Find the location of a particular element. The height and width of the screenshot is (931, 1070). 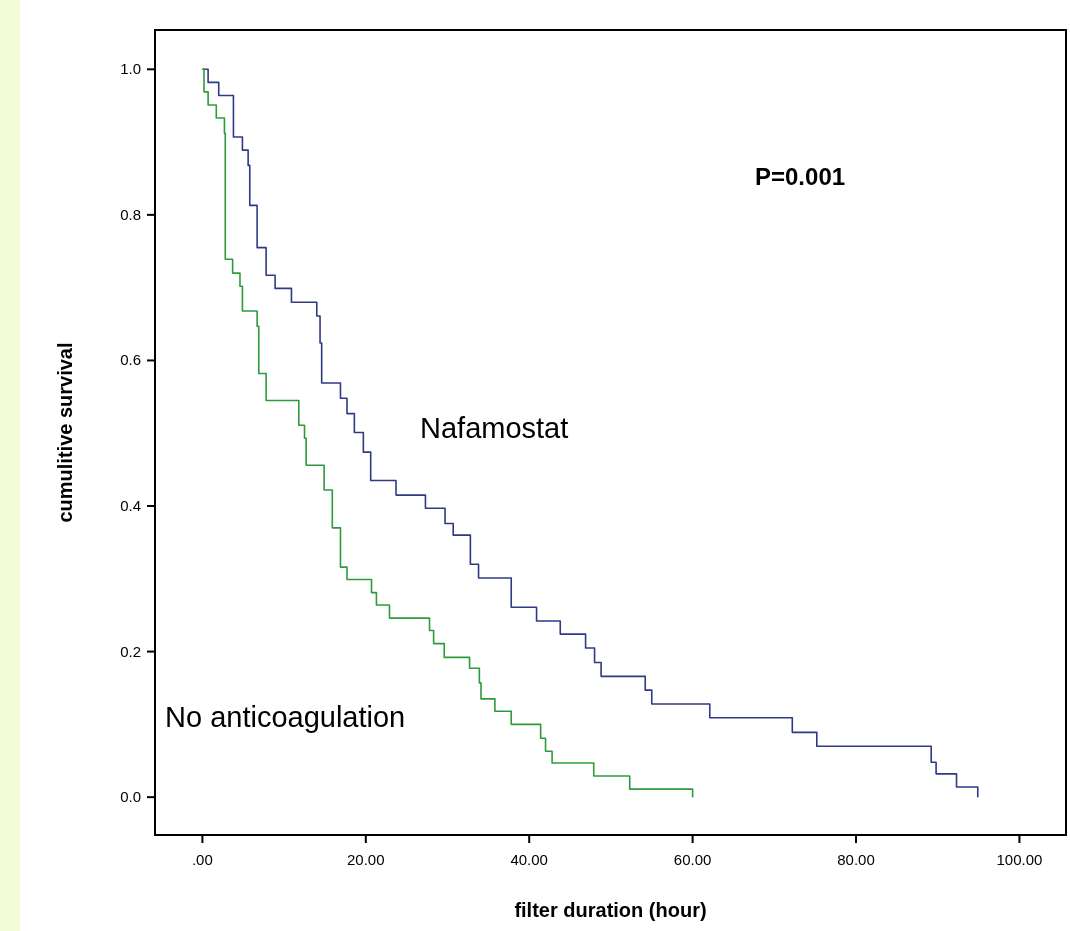

y-tick-label: 0.6 is located at coordinates (130, 360).